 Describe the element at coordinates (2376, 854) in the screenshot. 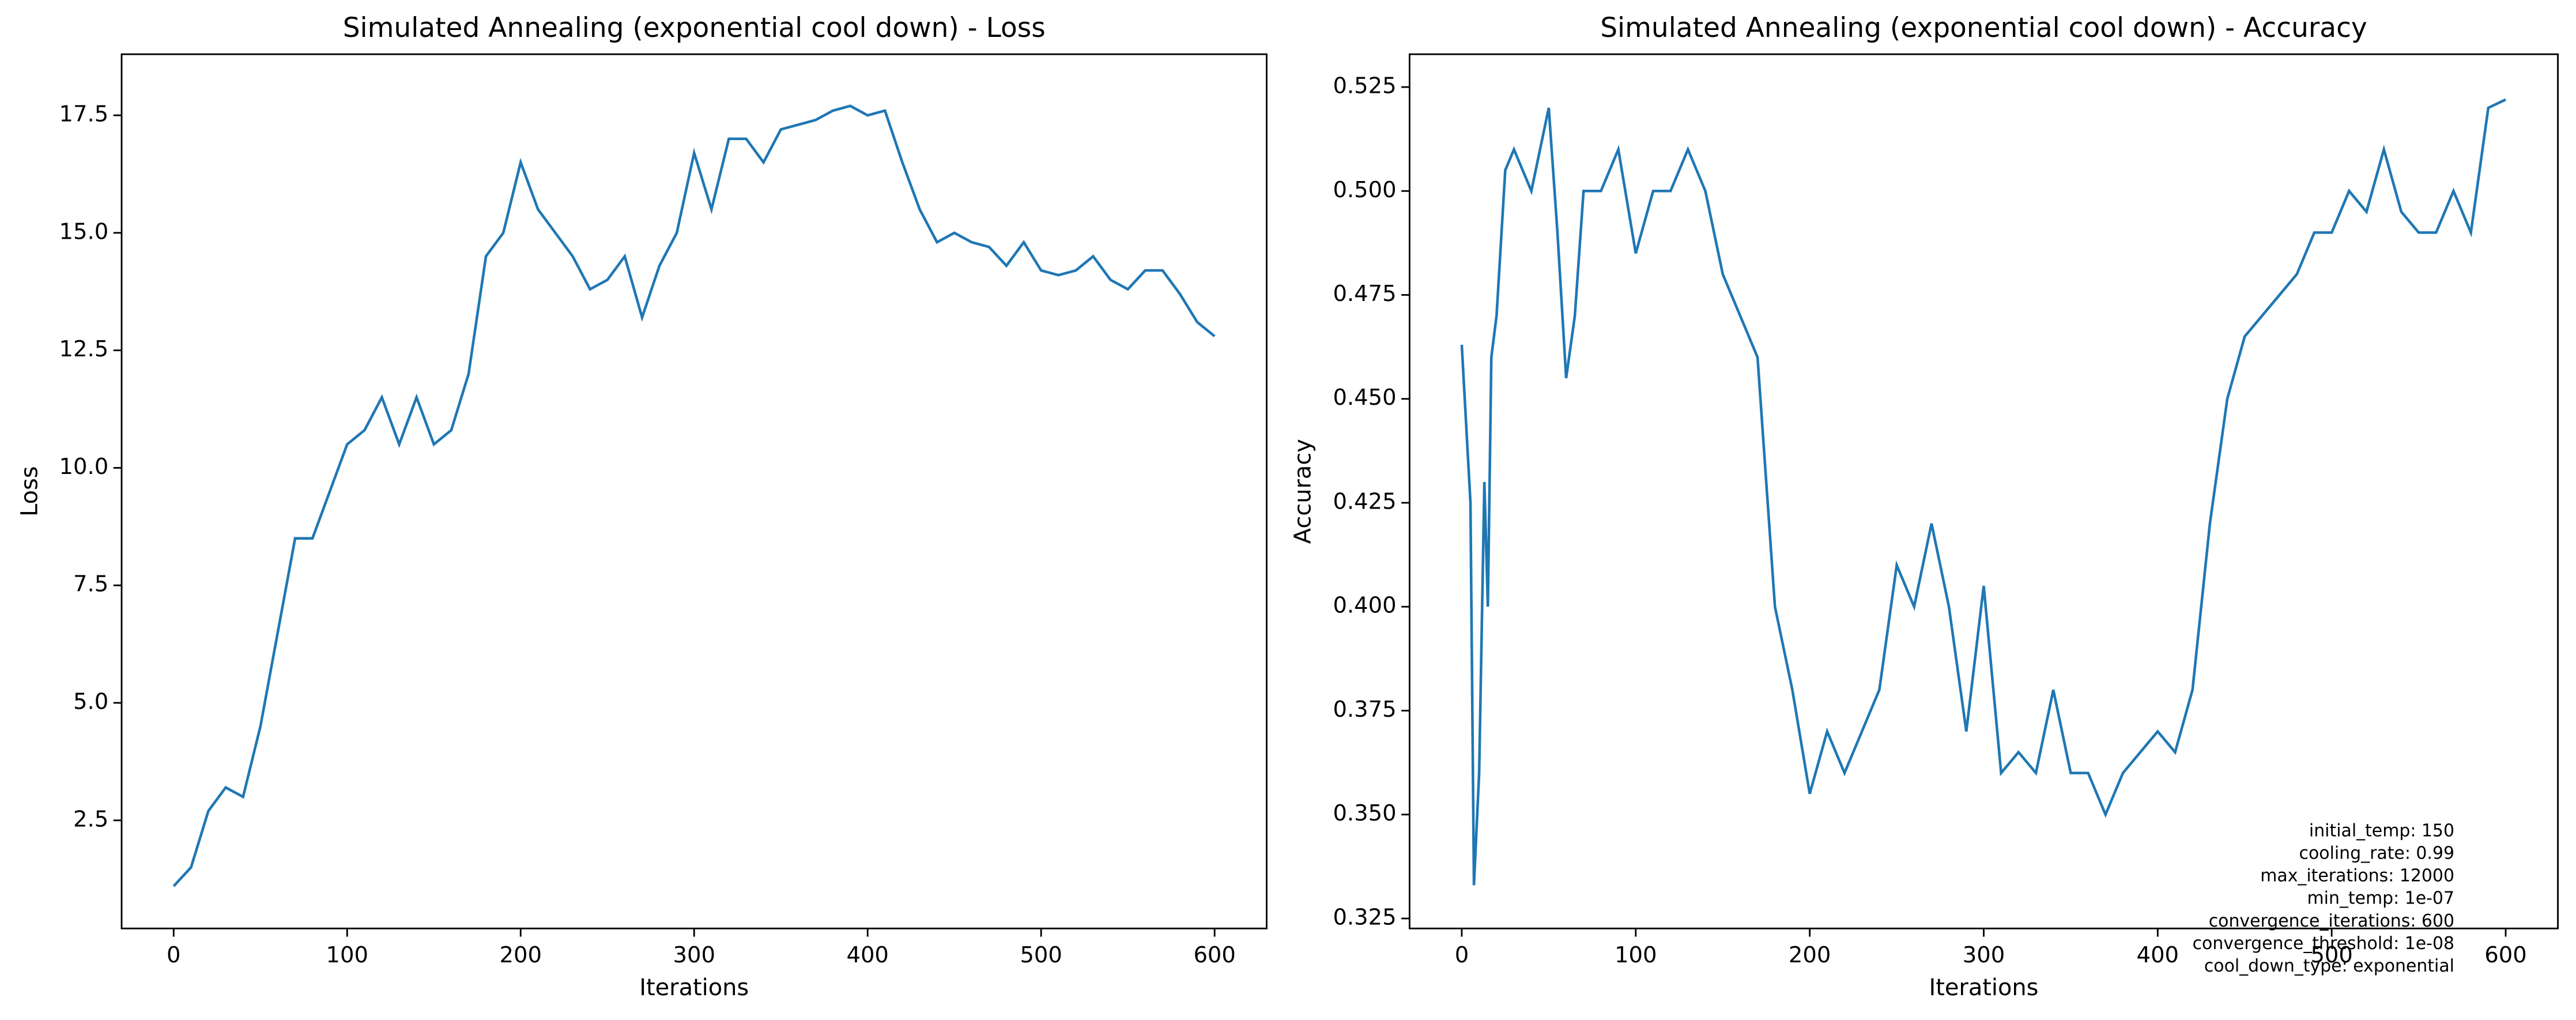

I see `annotation: cooling_rate: 0.99` at that location.